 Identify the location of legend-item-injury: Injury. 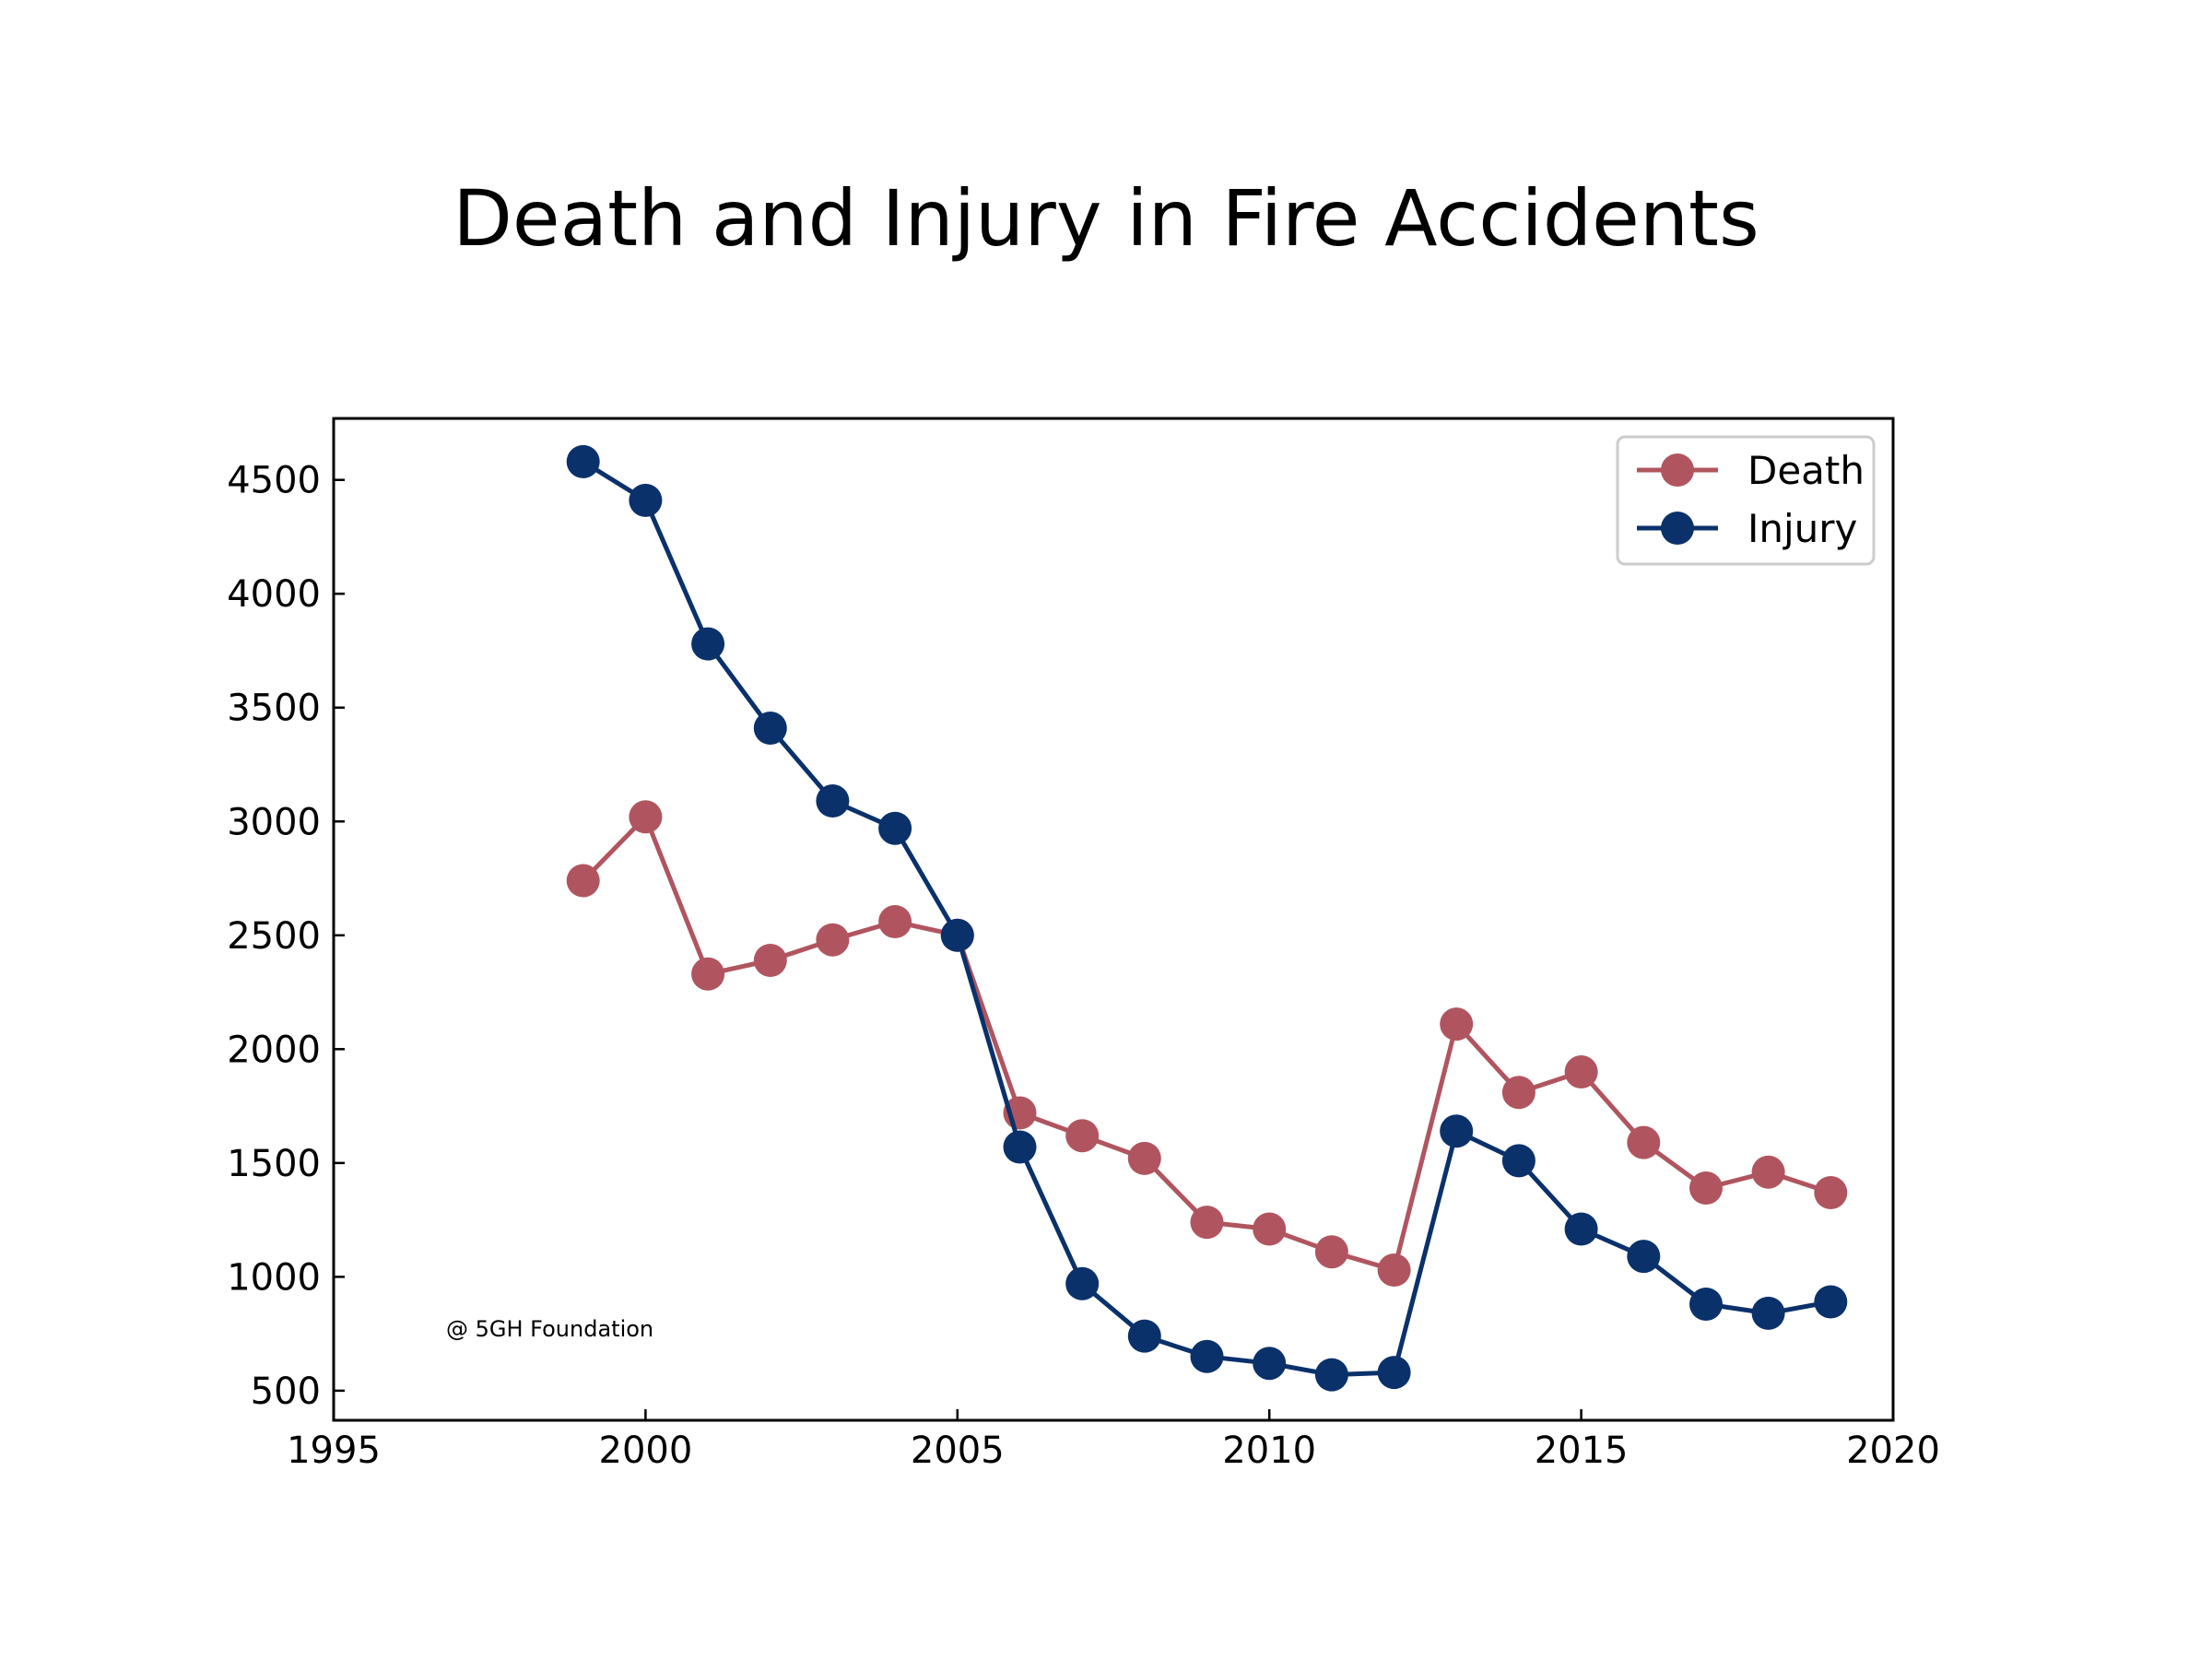
(1747, 528).